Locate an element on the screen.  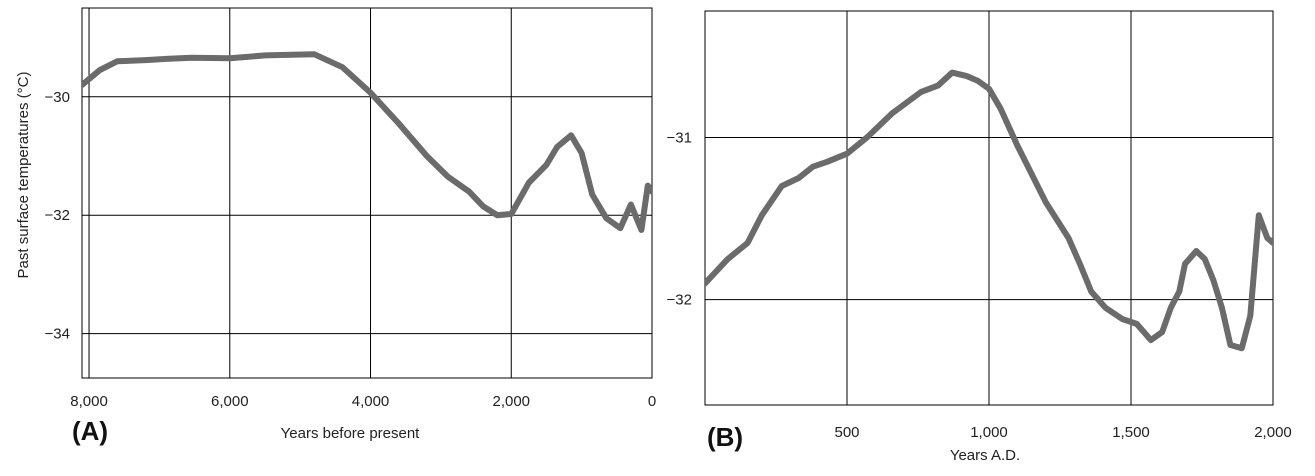
panel-a-x-ticks: 8,000 6,000 4,000 2,000 0 is located at coordinates (363, 401).